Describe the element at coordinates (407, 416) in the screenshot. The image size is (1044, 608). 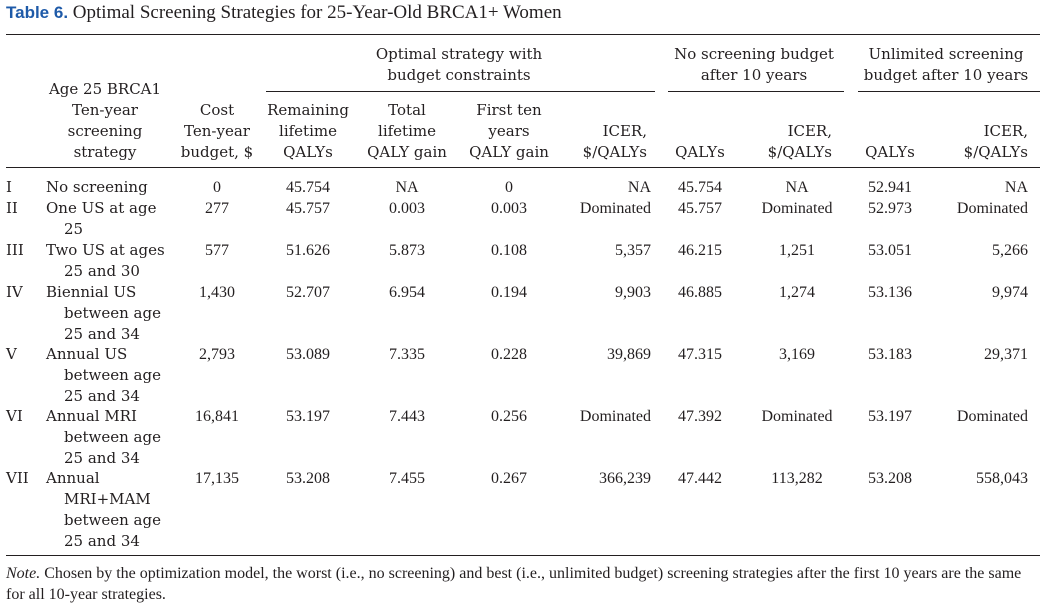
I see `cell-total: 7.443` at that location.